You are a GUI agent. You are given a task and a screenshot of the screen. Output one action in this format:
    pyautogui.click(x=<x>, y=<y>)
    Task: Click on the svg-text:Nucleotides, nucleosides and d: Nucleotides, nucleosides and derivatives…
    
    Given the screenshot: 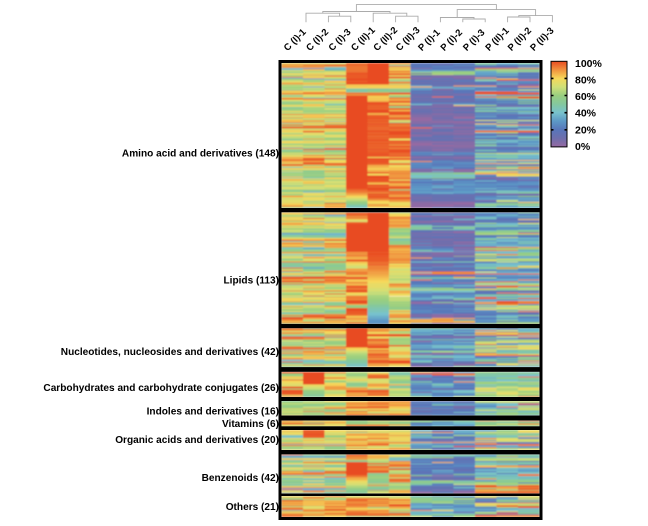 What is the action you would take?
    pyautogui.click(x=170, y=352)
    